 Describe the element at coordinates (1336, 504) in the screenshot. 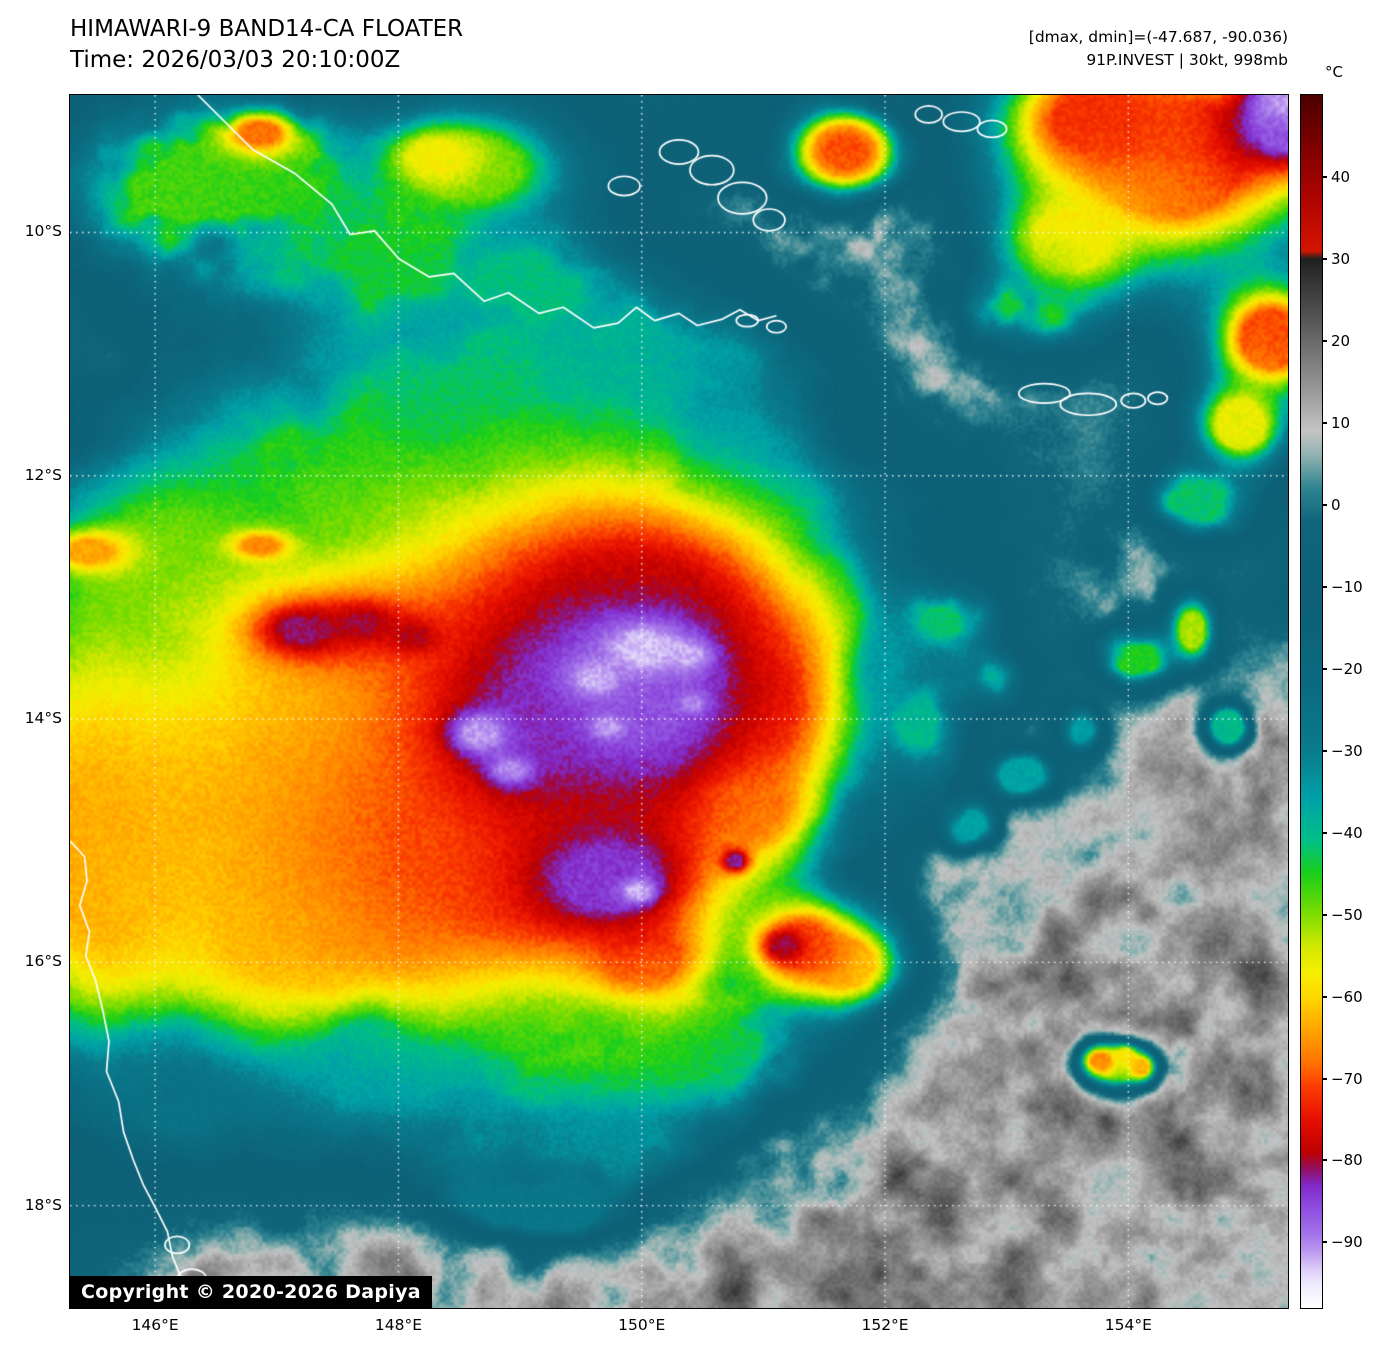

I see `colorbar-tick-label: 0` at that location.